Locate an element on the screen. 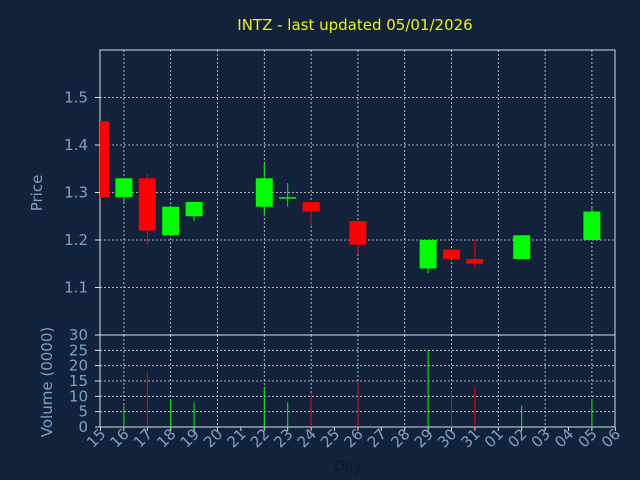 The image size is (640, 480). price-tick-label: 1.5 is located at coordinates (76, 98).